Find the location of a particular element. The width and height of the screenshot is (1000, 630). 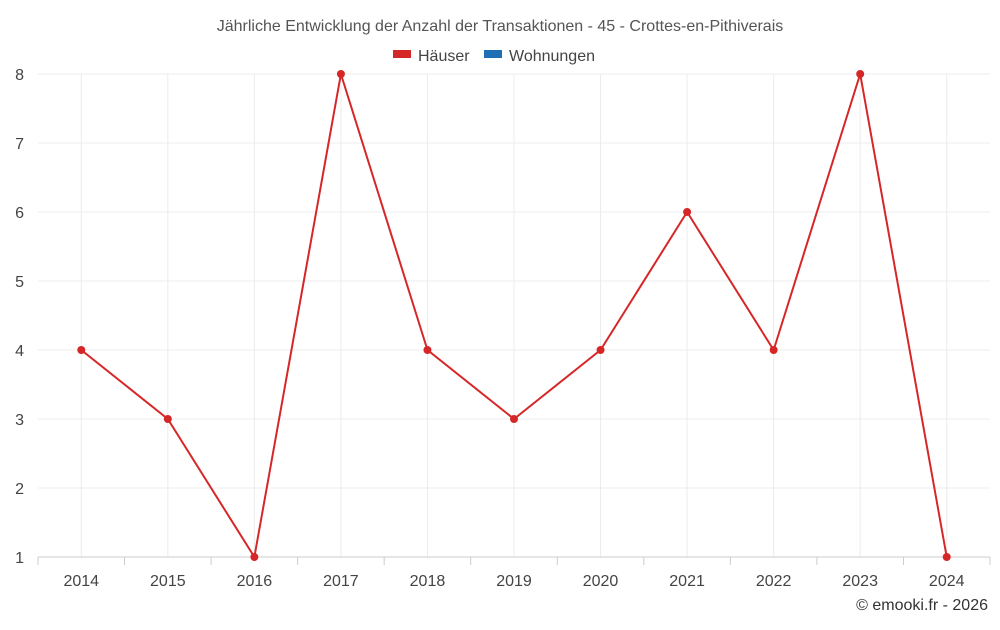

legend-swatch-wohnungen is located at coordinates (493, 54).